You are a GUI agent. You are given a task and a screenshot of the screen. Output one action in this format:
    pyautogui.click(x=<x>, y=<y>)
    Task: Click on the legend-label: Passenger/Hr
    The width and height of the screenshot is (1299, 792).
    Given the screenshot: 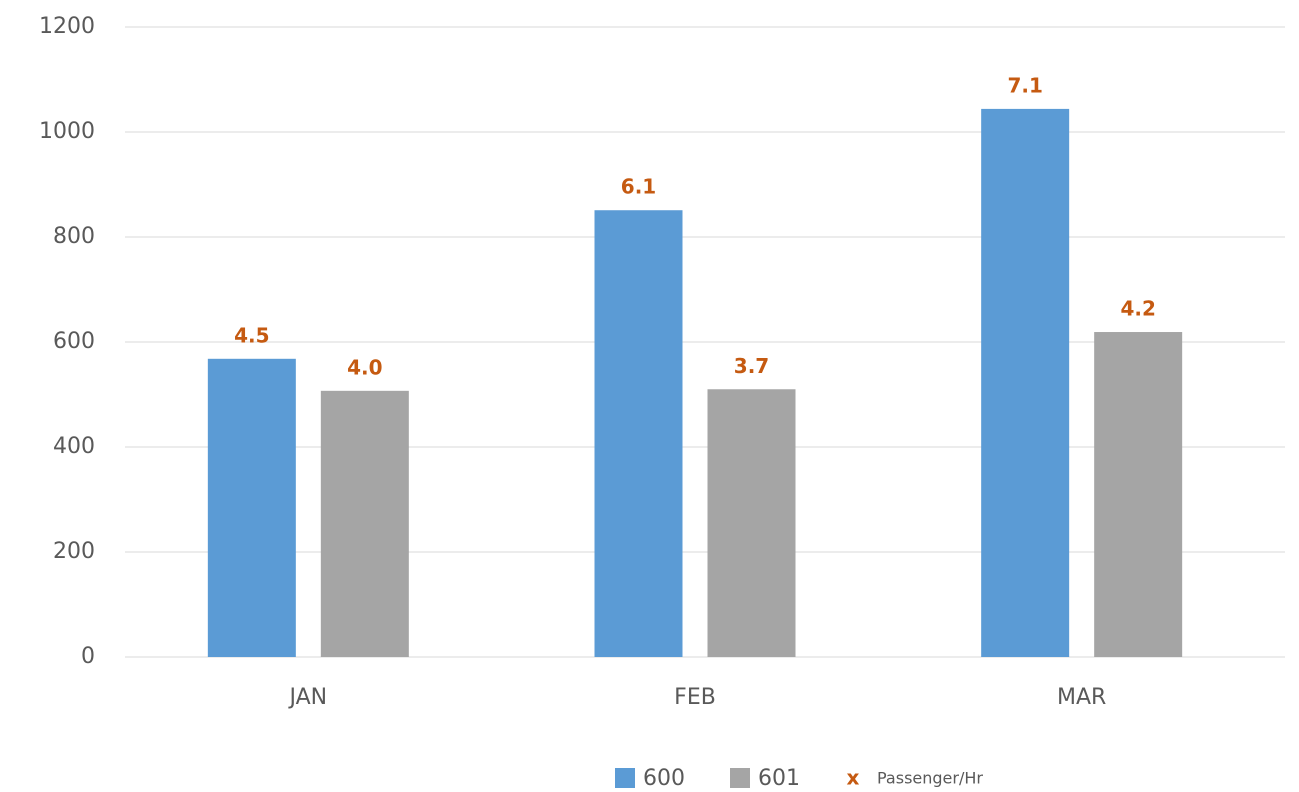 What is the action you would take?
    pyautogui.click(x=930, y=778)
    